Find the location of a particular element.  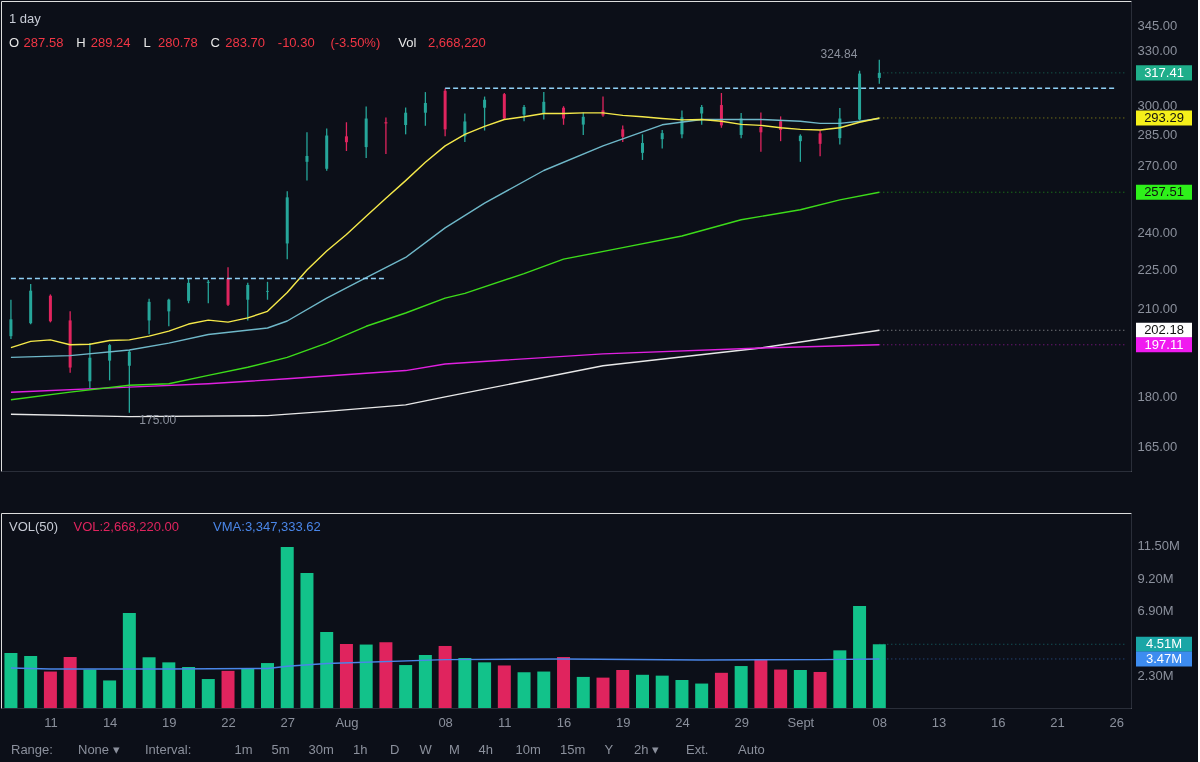

text: Ext. is located at coordinates (697, 749).